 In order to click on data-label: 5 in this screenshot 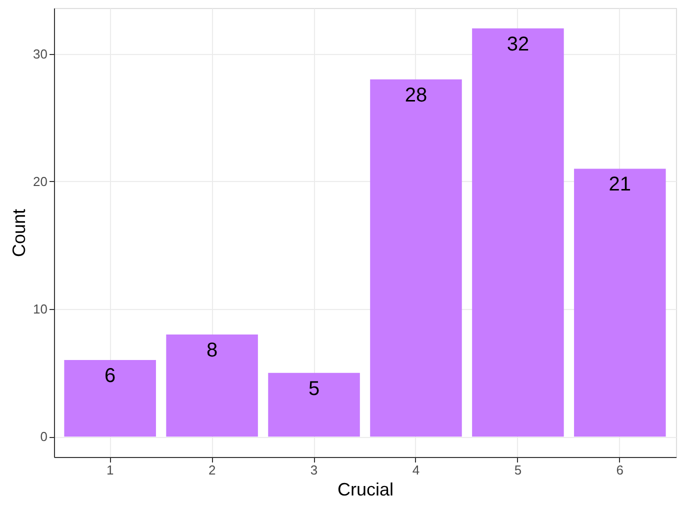, I will do `click(314, 389)`.